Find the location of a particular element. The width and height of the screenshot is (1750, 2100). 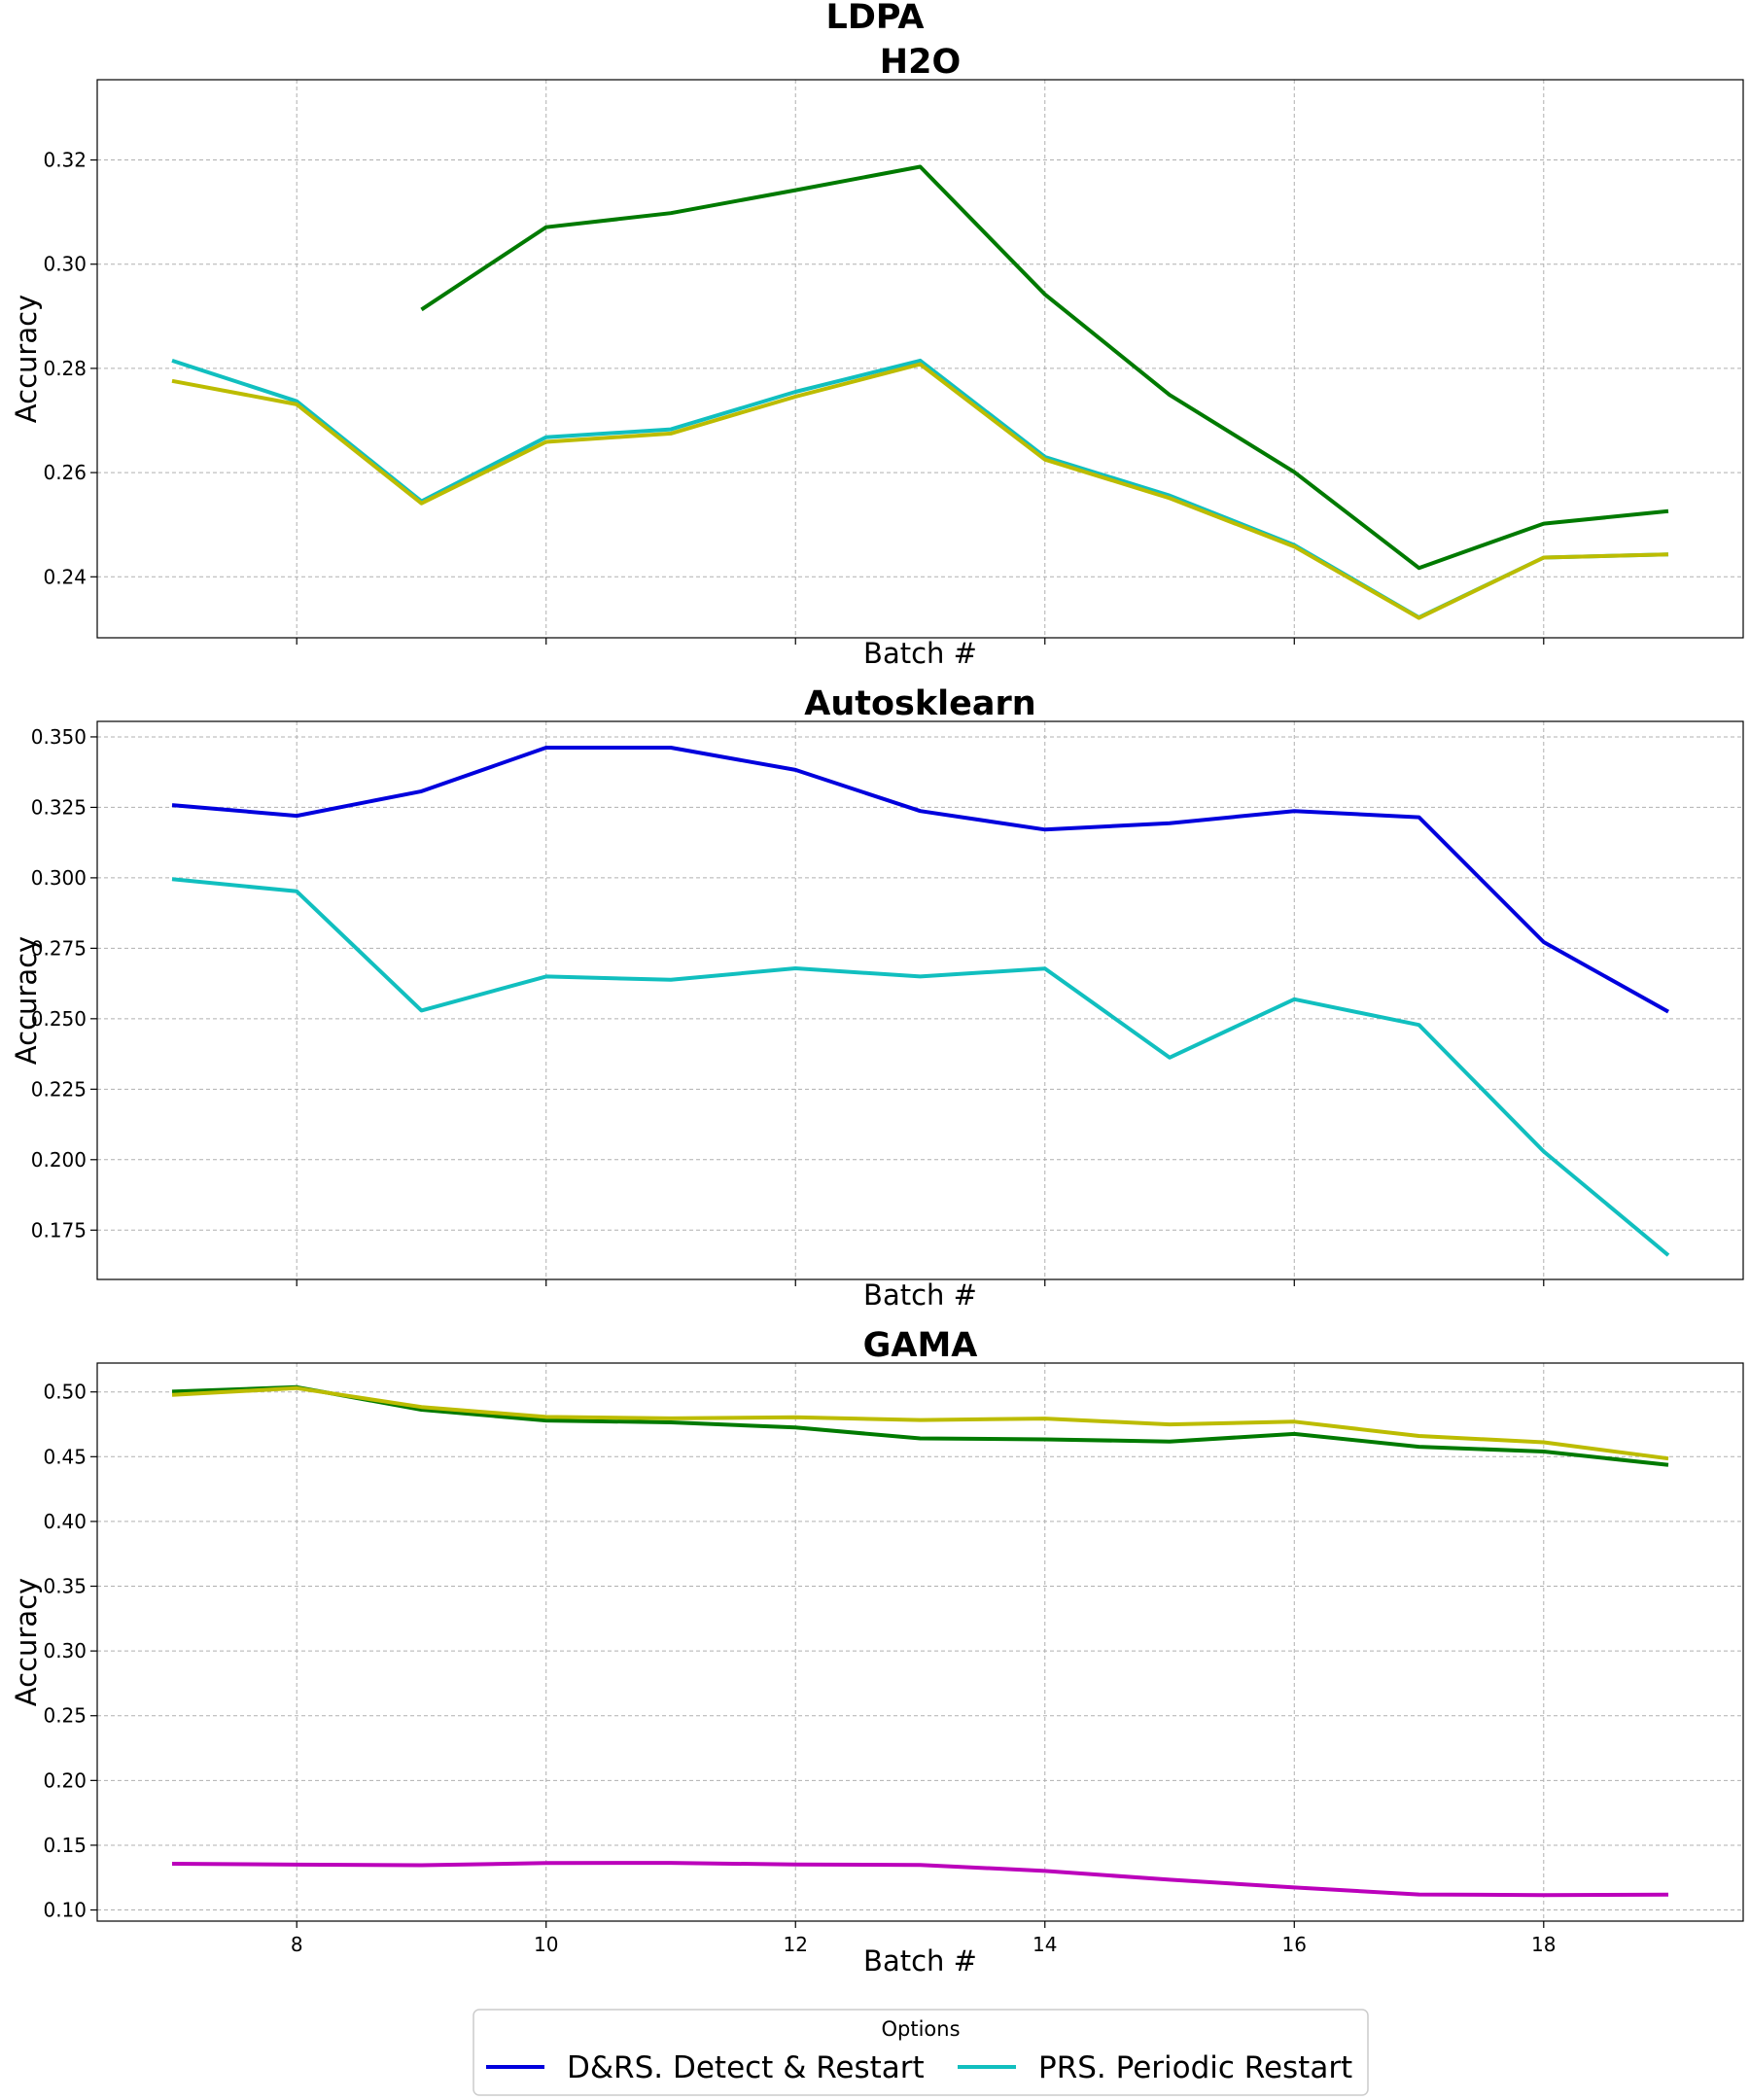

x-tick-label: 18 is located at coordinates (1543, 1944).